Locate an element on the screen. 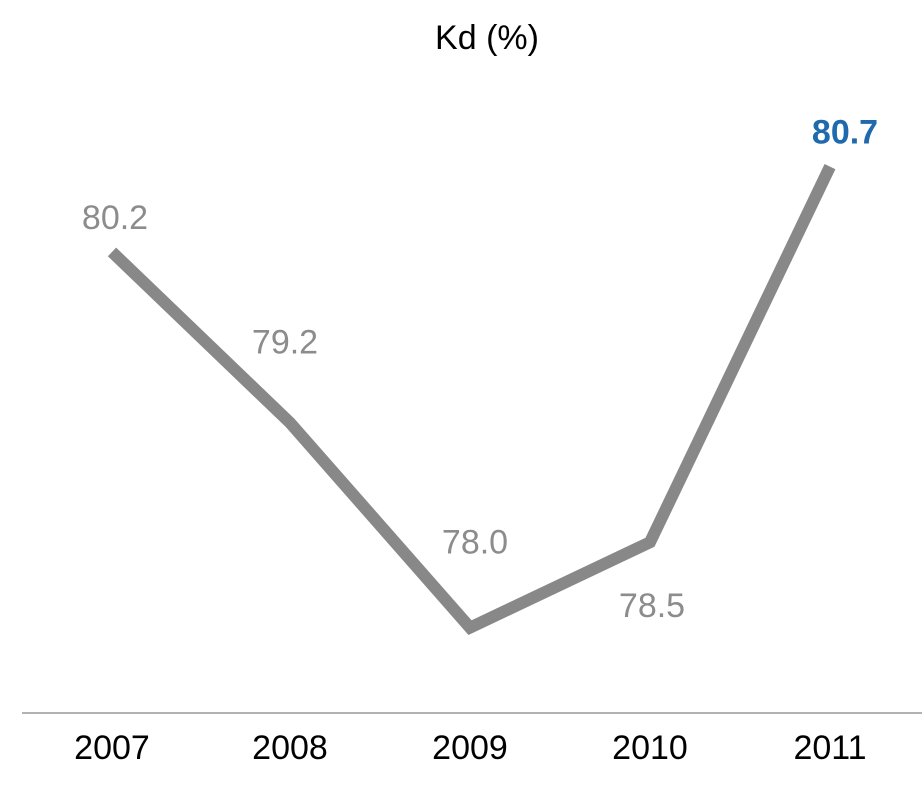 Image resolution: width=922 pixels, height=795 pixels. value-label: 80.2 is located at coordinates (115, 218).